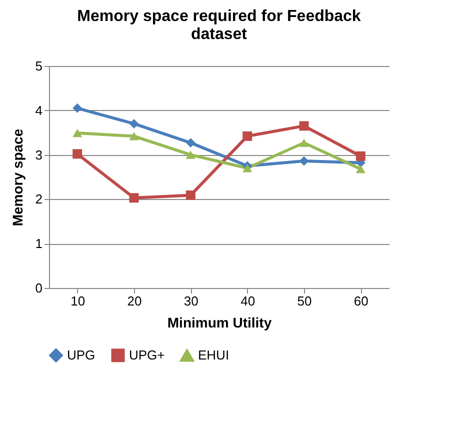 The width and height of the screenshot is (465, 446). What do you see at coordinates (134, 301) in the screenshot?
I see `x-tick-label: 20` at bounding box center [134, 301].